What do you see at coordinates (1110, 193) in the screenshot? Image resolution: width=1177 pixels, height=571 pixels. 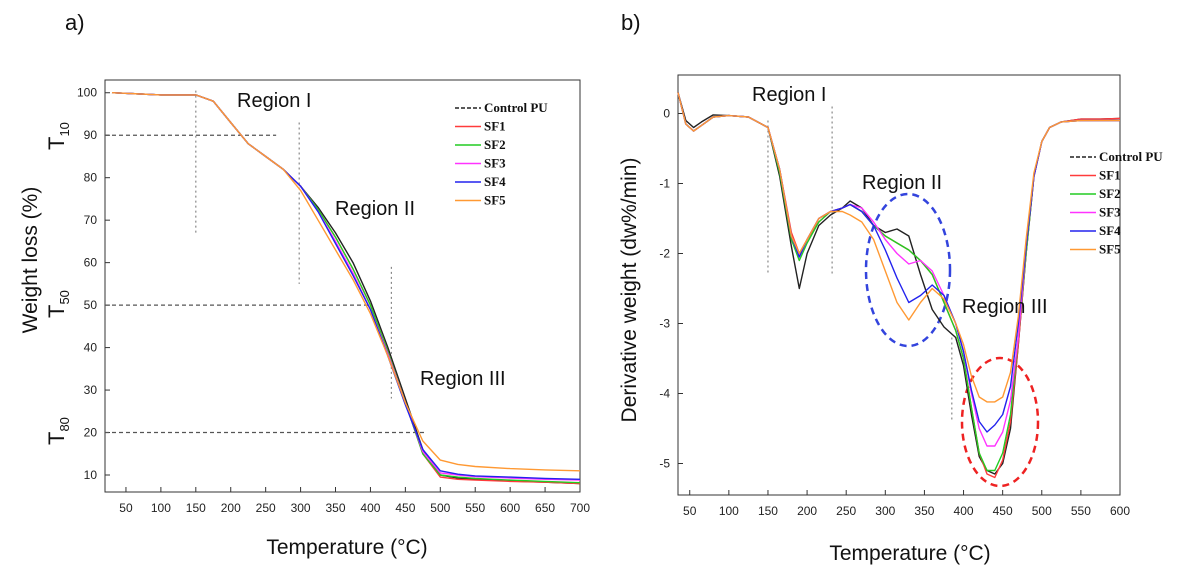 I see `b-legend-label-sf2: SF2` at bounding box center [1110, 193].